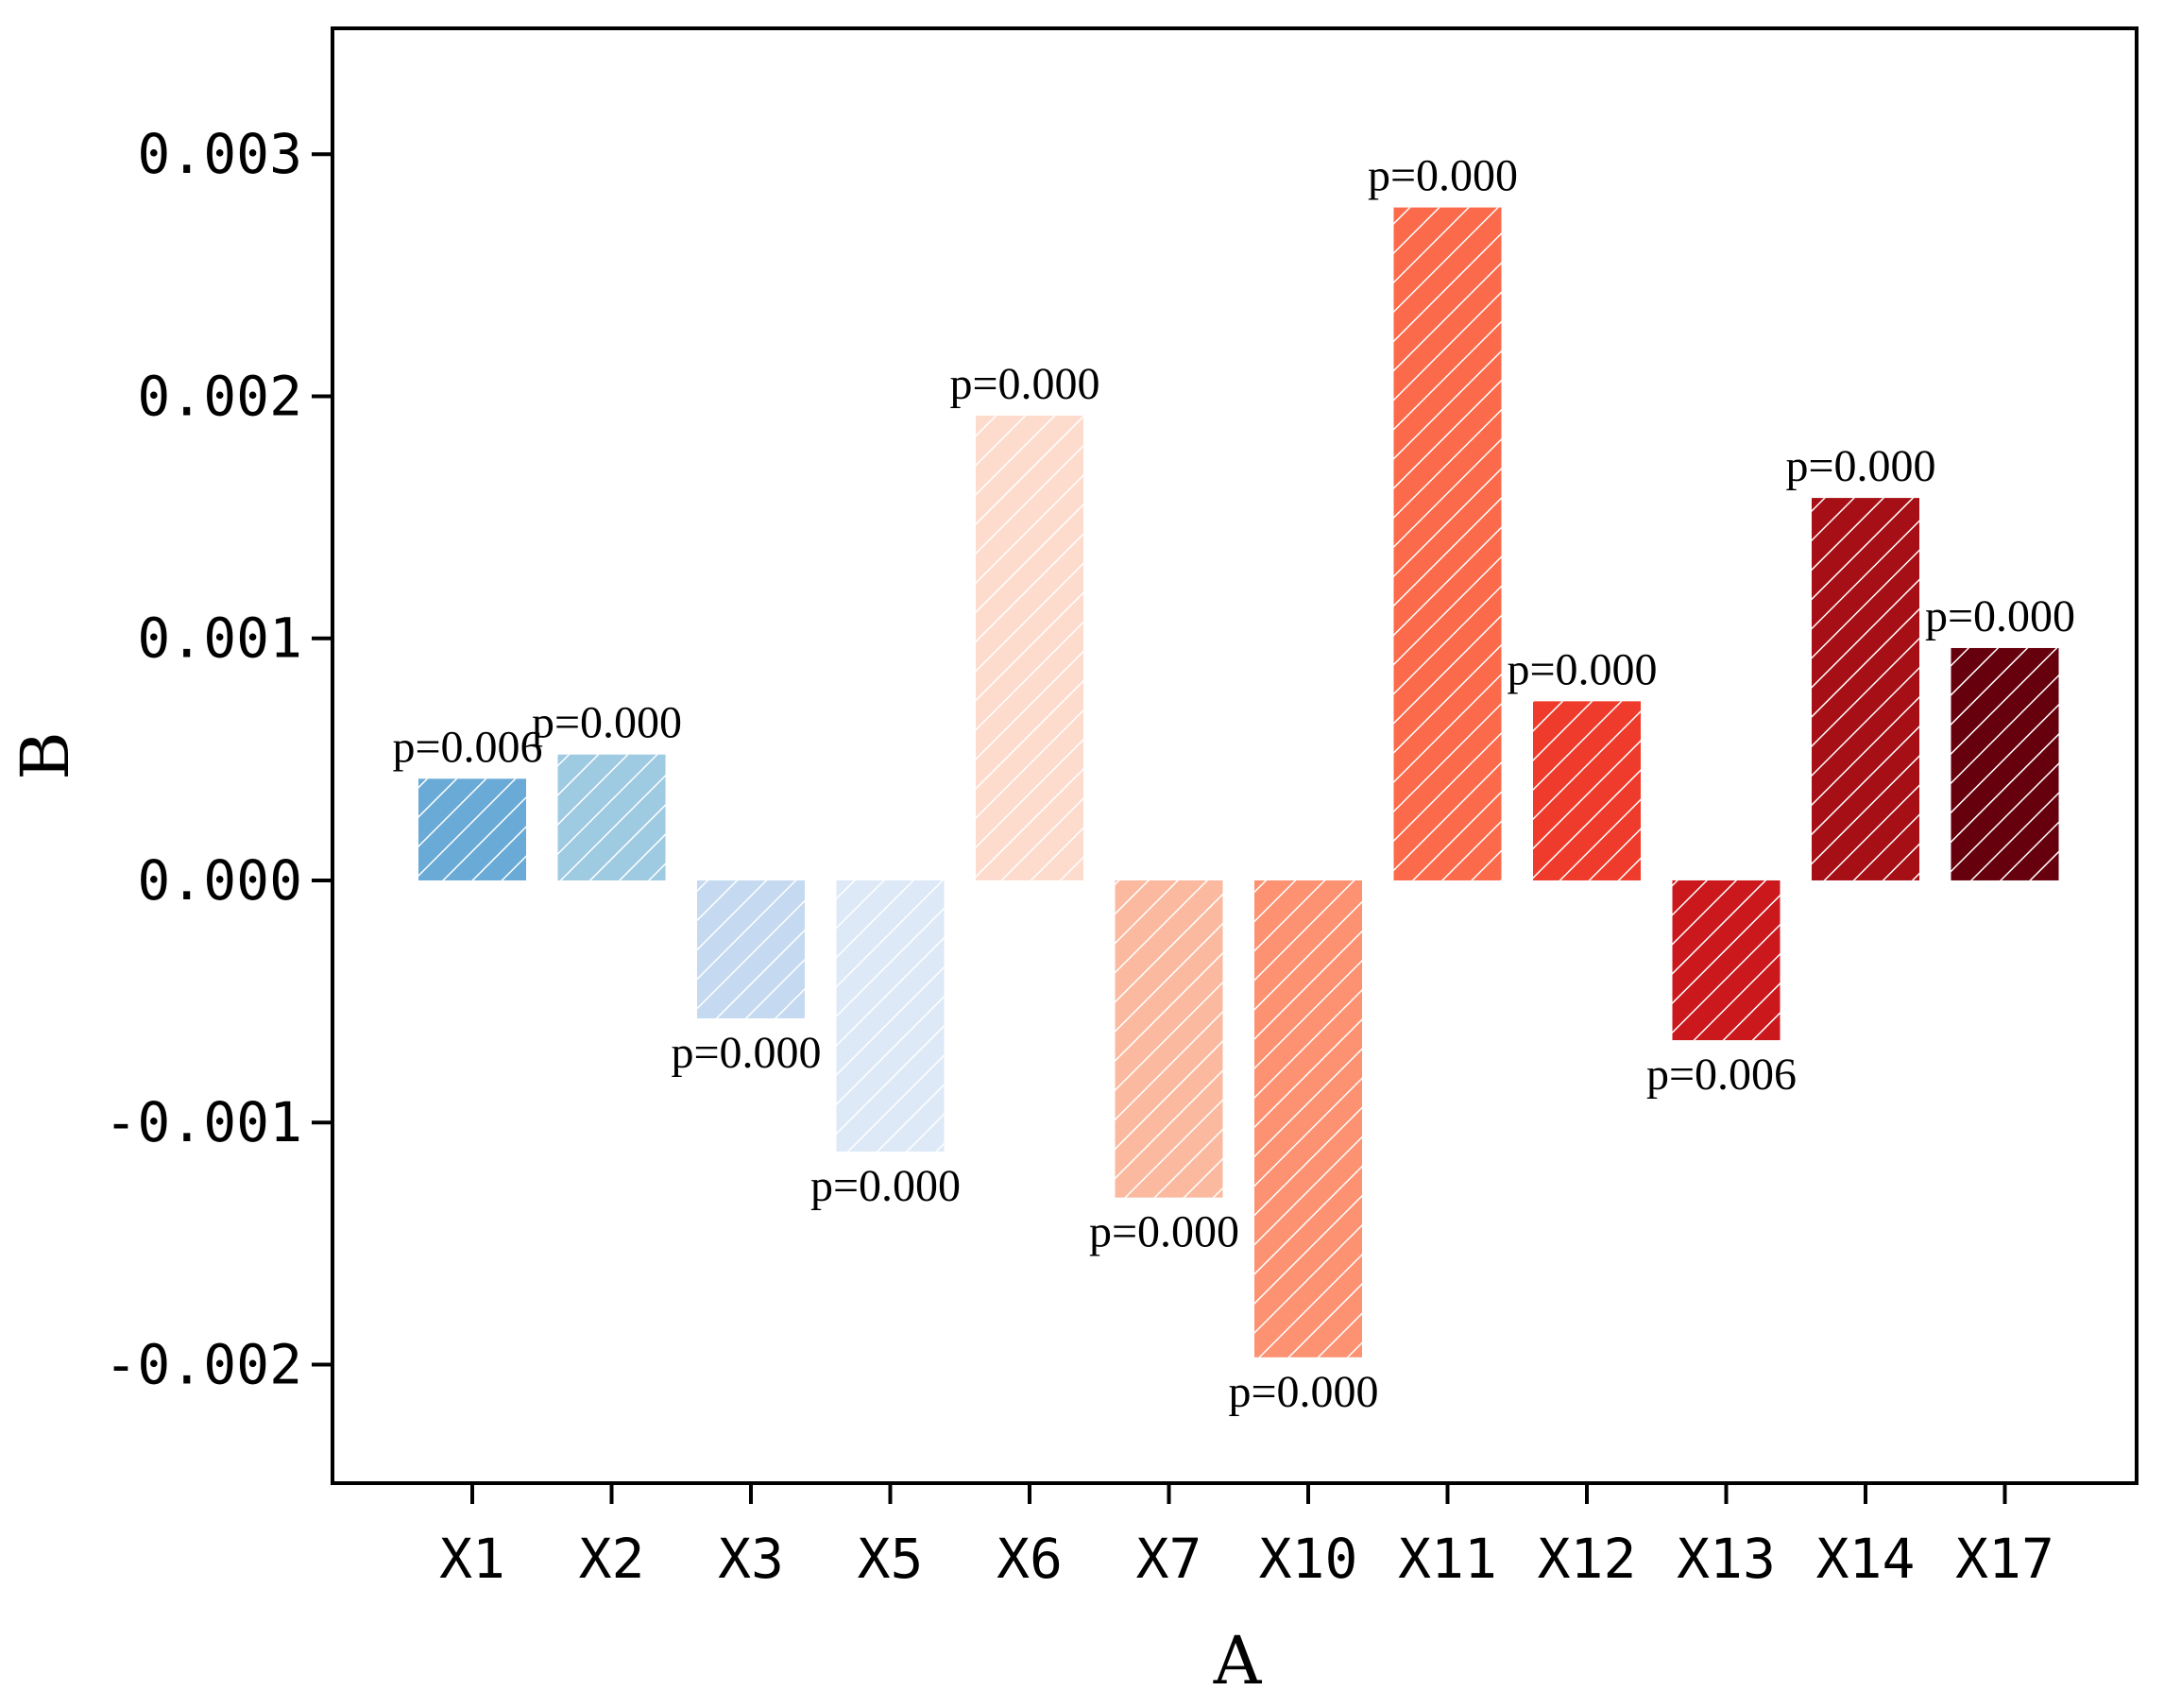 Image resolution: width=2164 pixels, height=1708 pixels. Describe the element at coordinates (219, 880) in the screenshot. I see `y-tick-label: 0.000` at that location.